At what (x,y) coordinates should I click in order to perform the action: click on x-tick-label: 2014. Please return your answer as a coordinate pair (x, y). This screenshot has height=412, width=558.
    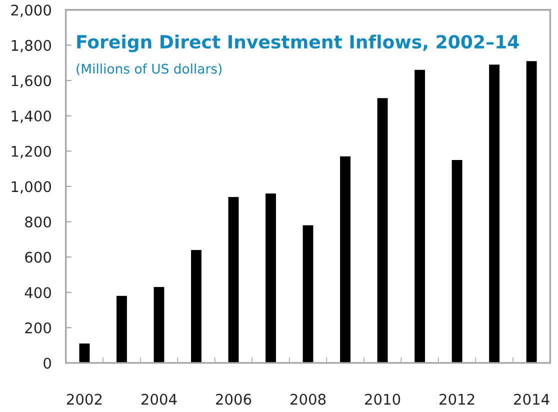
    Looking at the image, I should click on (532, 399).